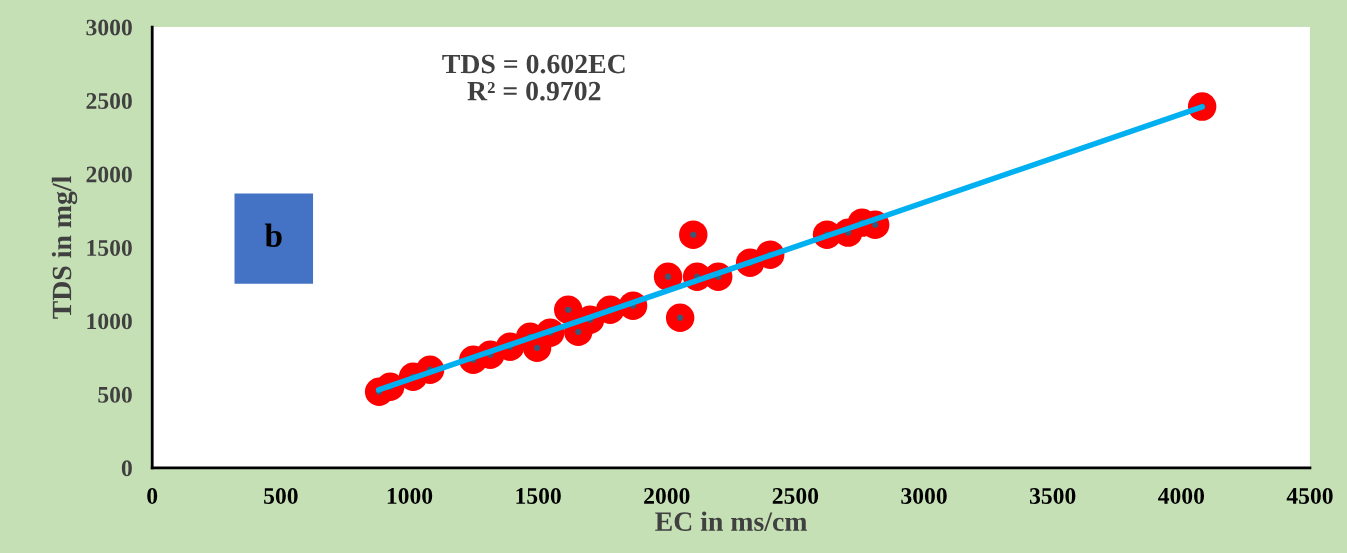  I want to click on annotation: TDS = 0.602EC R² = 0.9702, so click(533, 77).